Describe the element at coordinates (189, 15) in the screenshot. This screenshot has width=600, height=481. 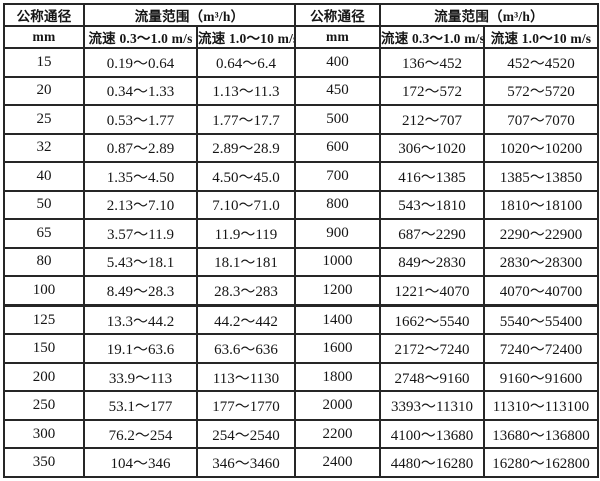
I see `flow-range-header-left: 流量范围（m³/h）` at that location.